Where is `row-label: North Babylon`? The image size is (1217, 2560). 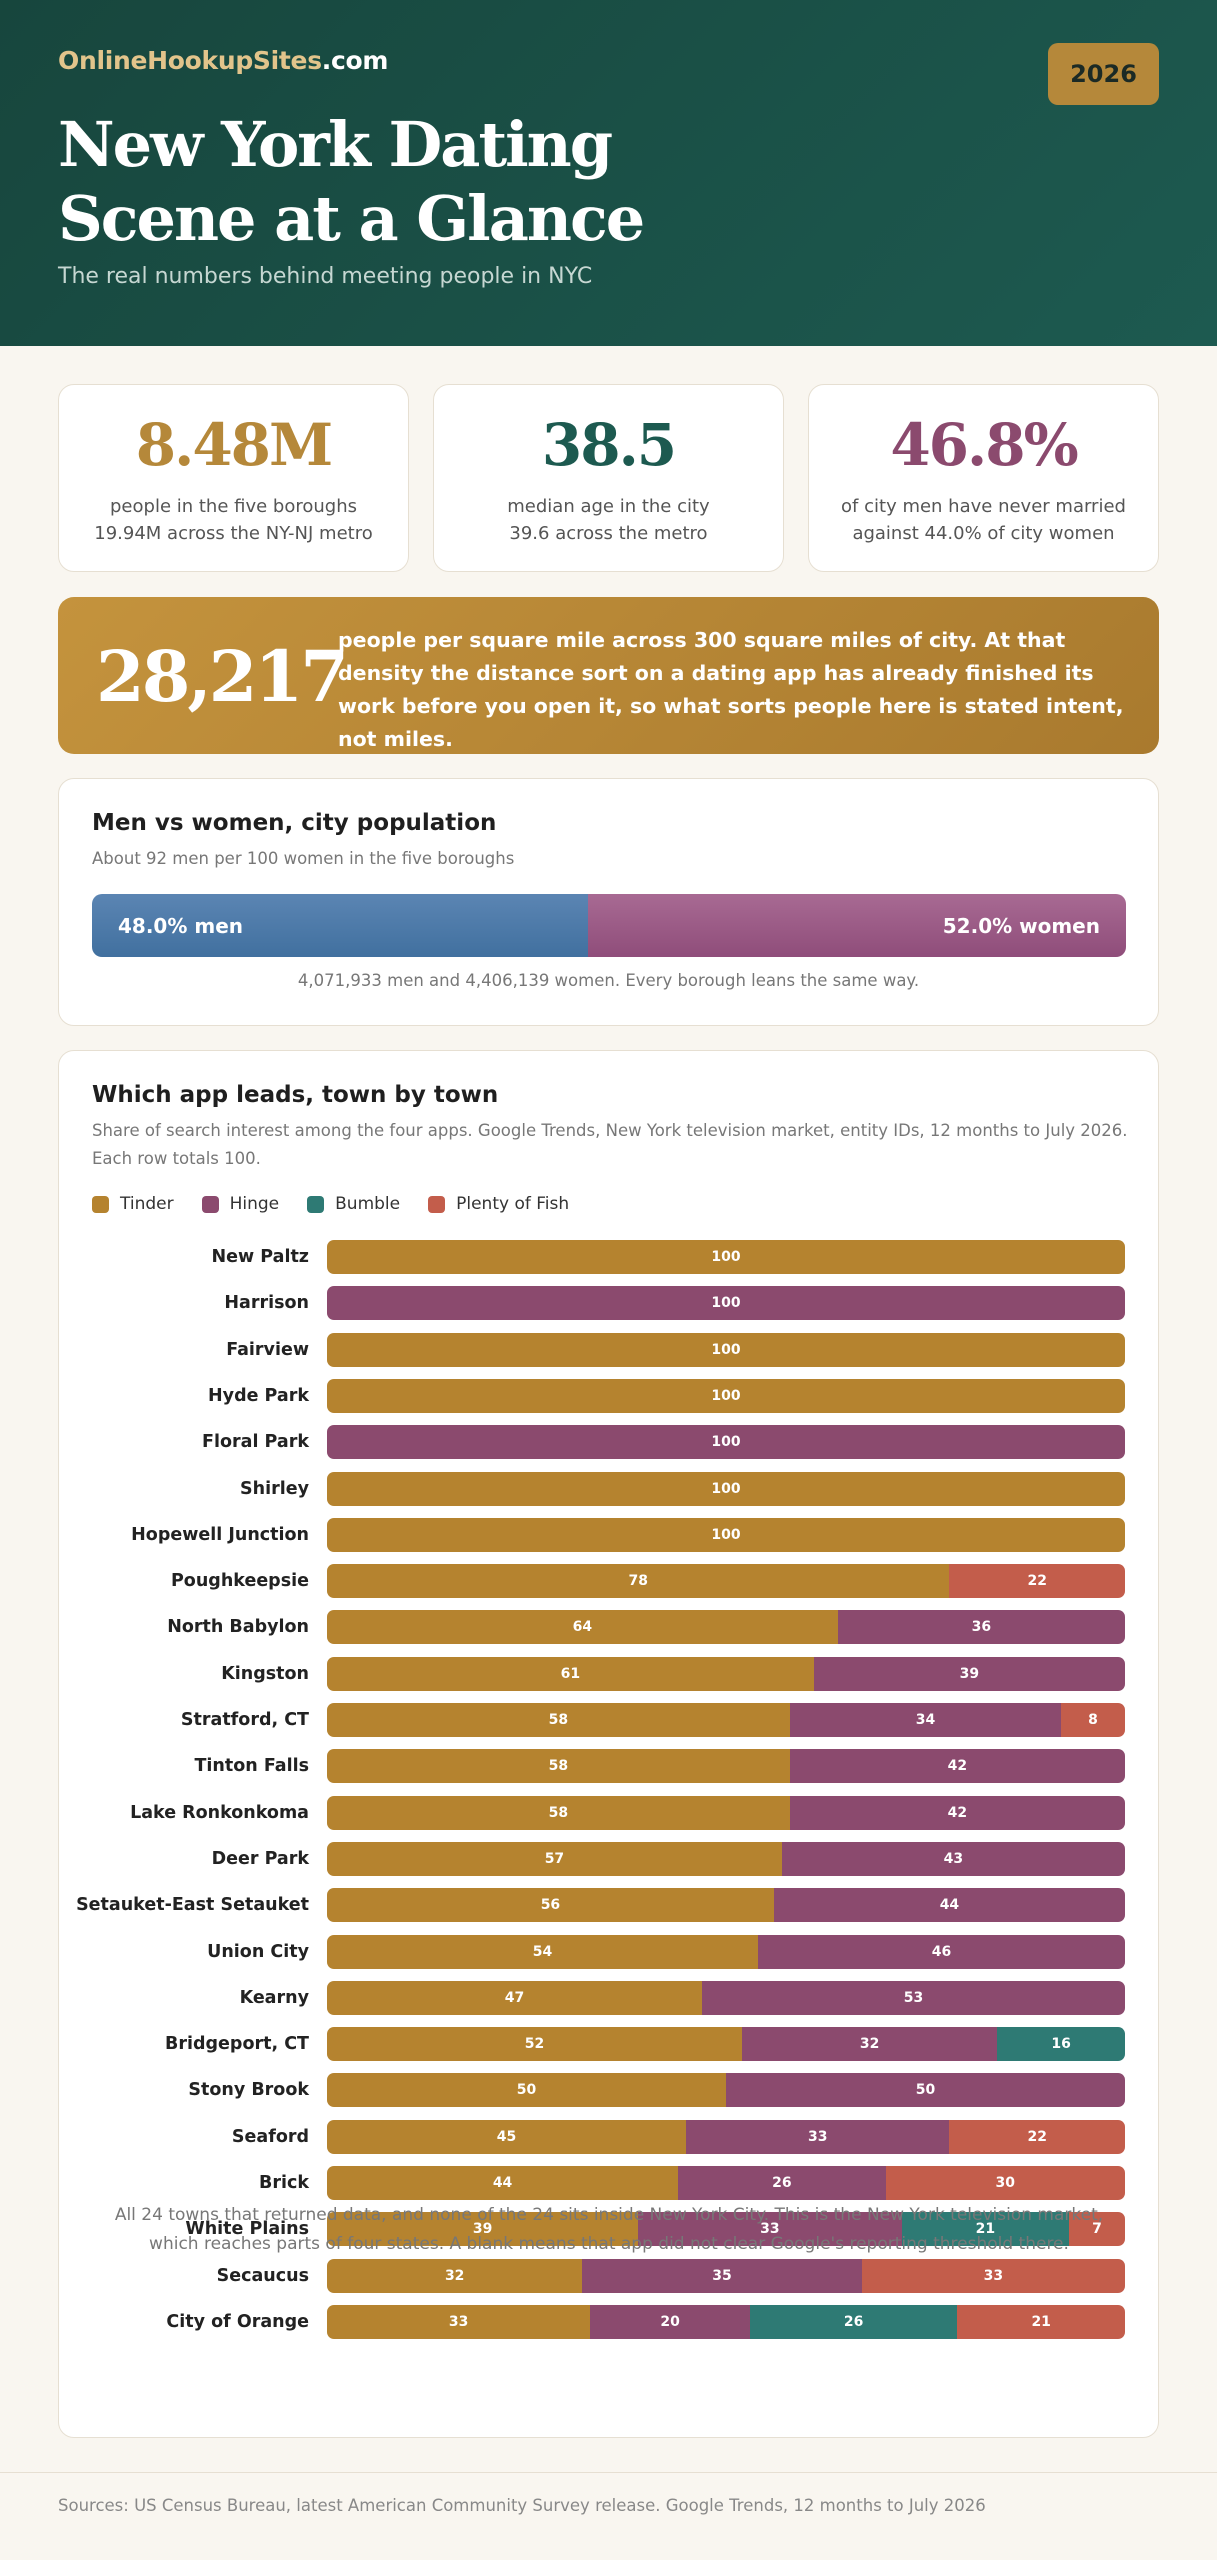
row-label: North Babylon is located at coordinates (238, 1627).